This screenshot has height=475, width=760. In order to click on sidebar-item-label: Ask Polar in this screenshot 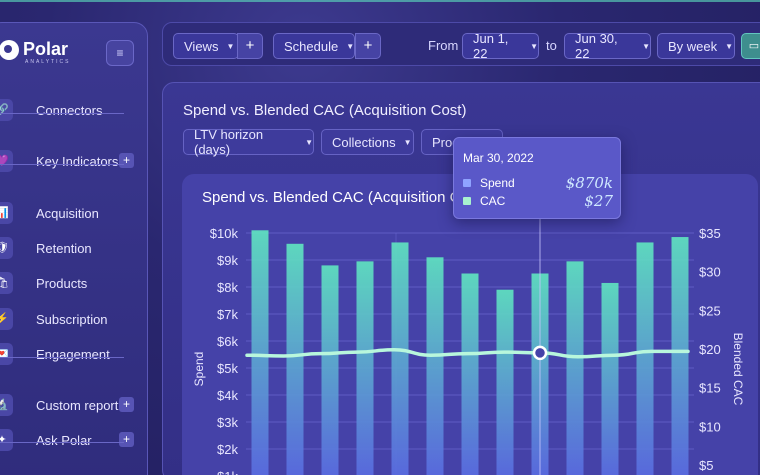, I will do `click(64, 440)`.